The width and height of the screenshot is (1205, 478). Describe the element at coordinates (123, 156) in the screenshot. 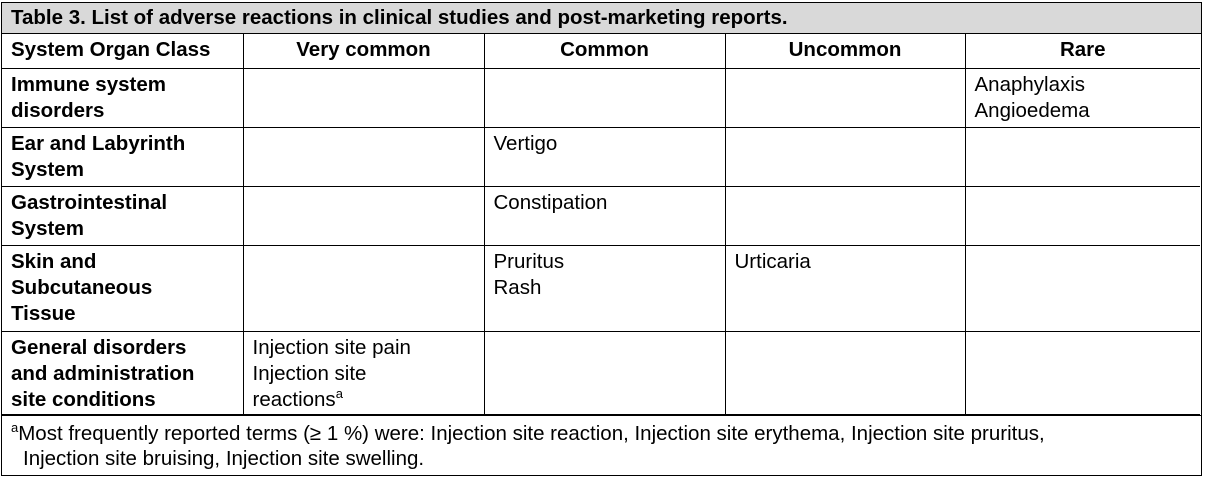

I see `cell-system-organ-class: Ear and Labyrinth System` at that location.